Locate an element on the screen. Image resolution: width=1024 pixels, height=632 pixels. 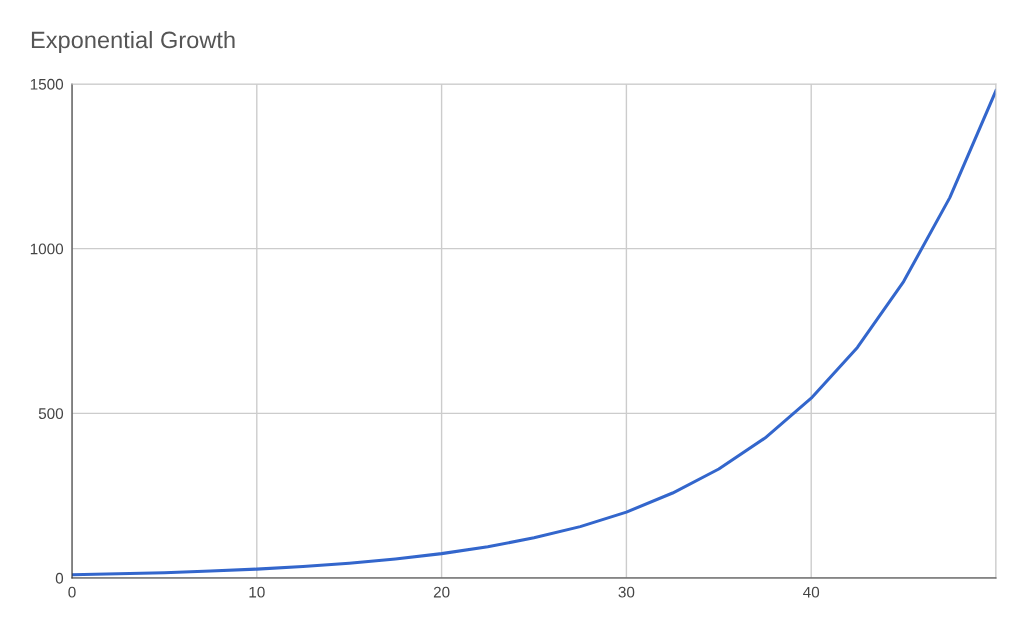
x-tick-label: 10 is located at coordinates (257, 592).